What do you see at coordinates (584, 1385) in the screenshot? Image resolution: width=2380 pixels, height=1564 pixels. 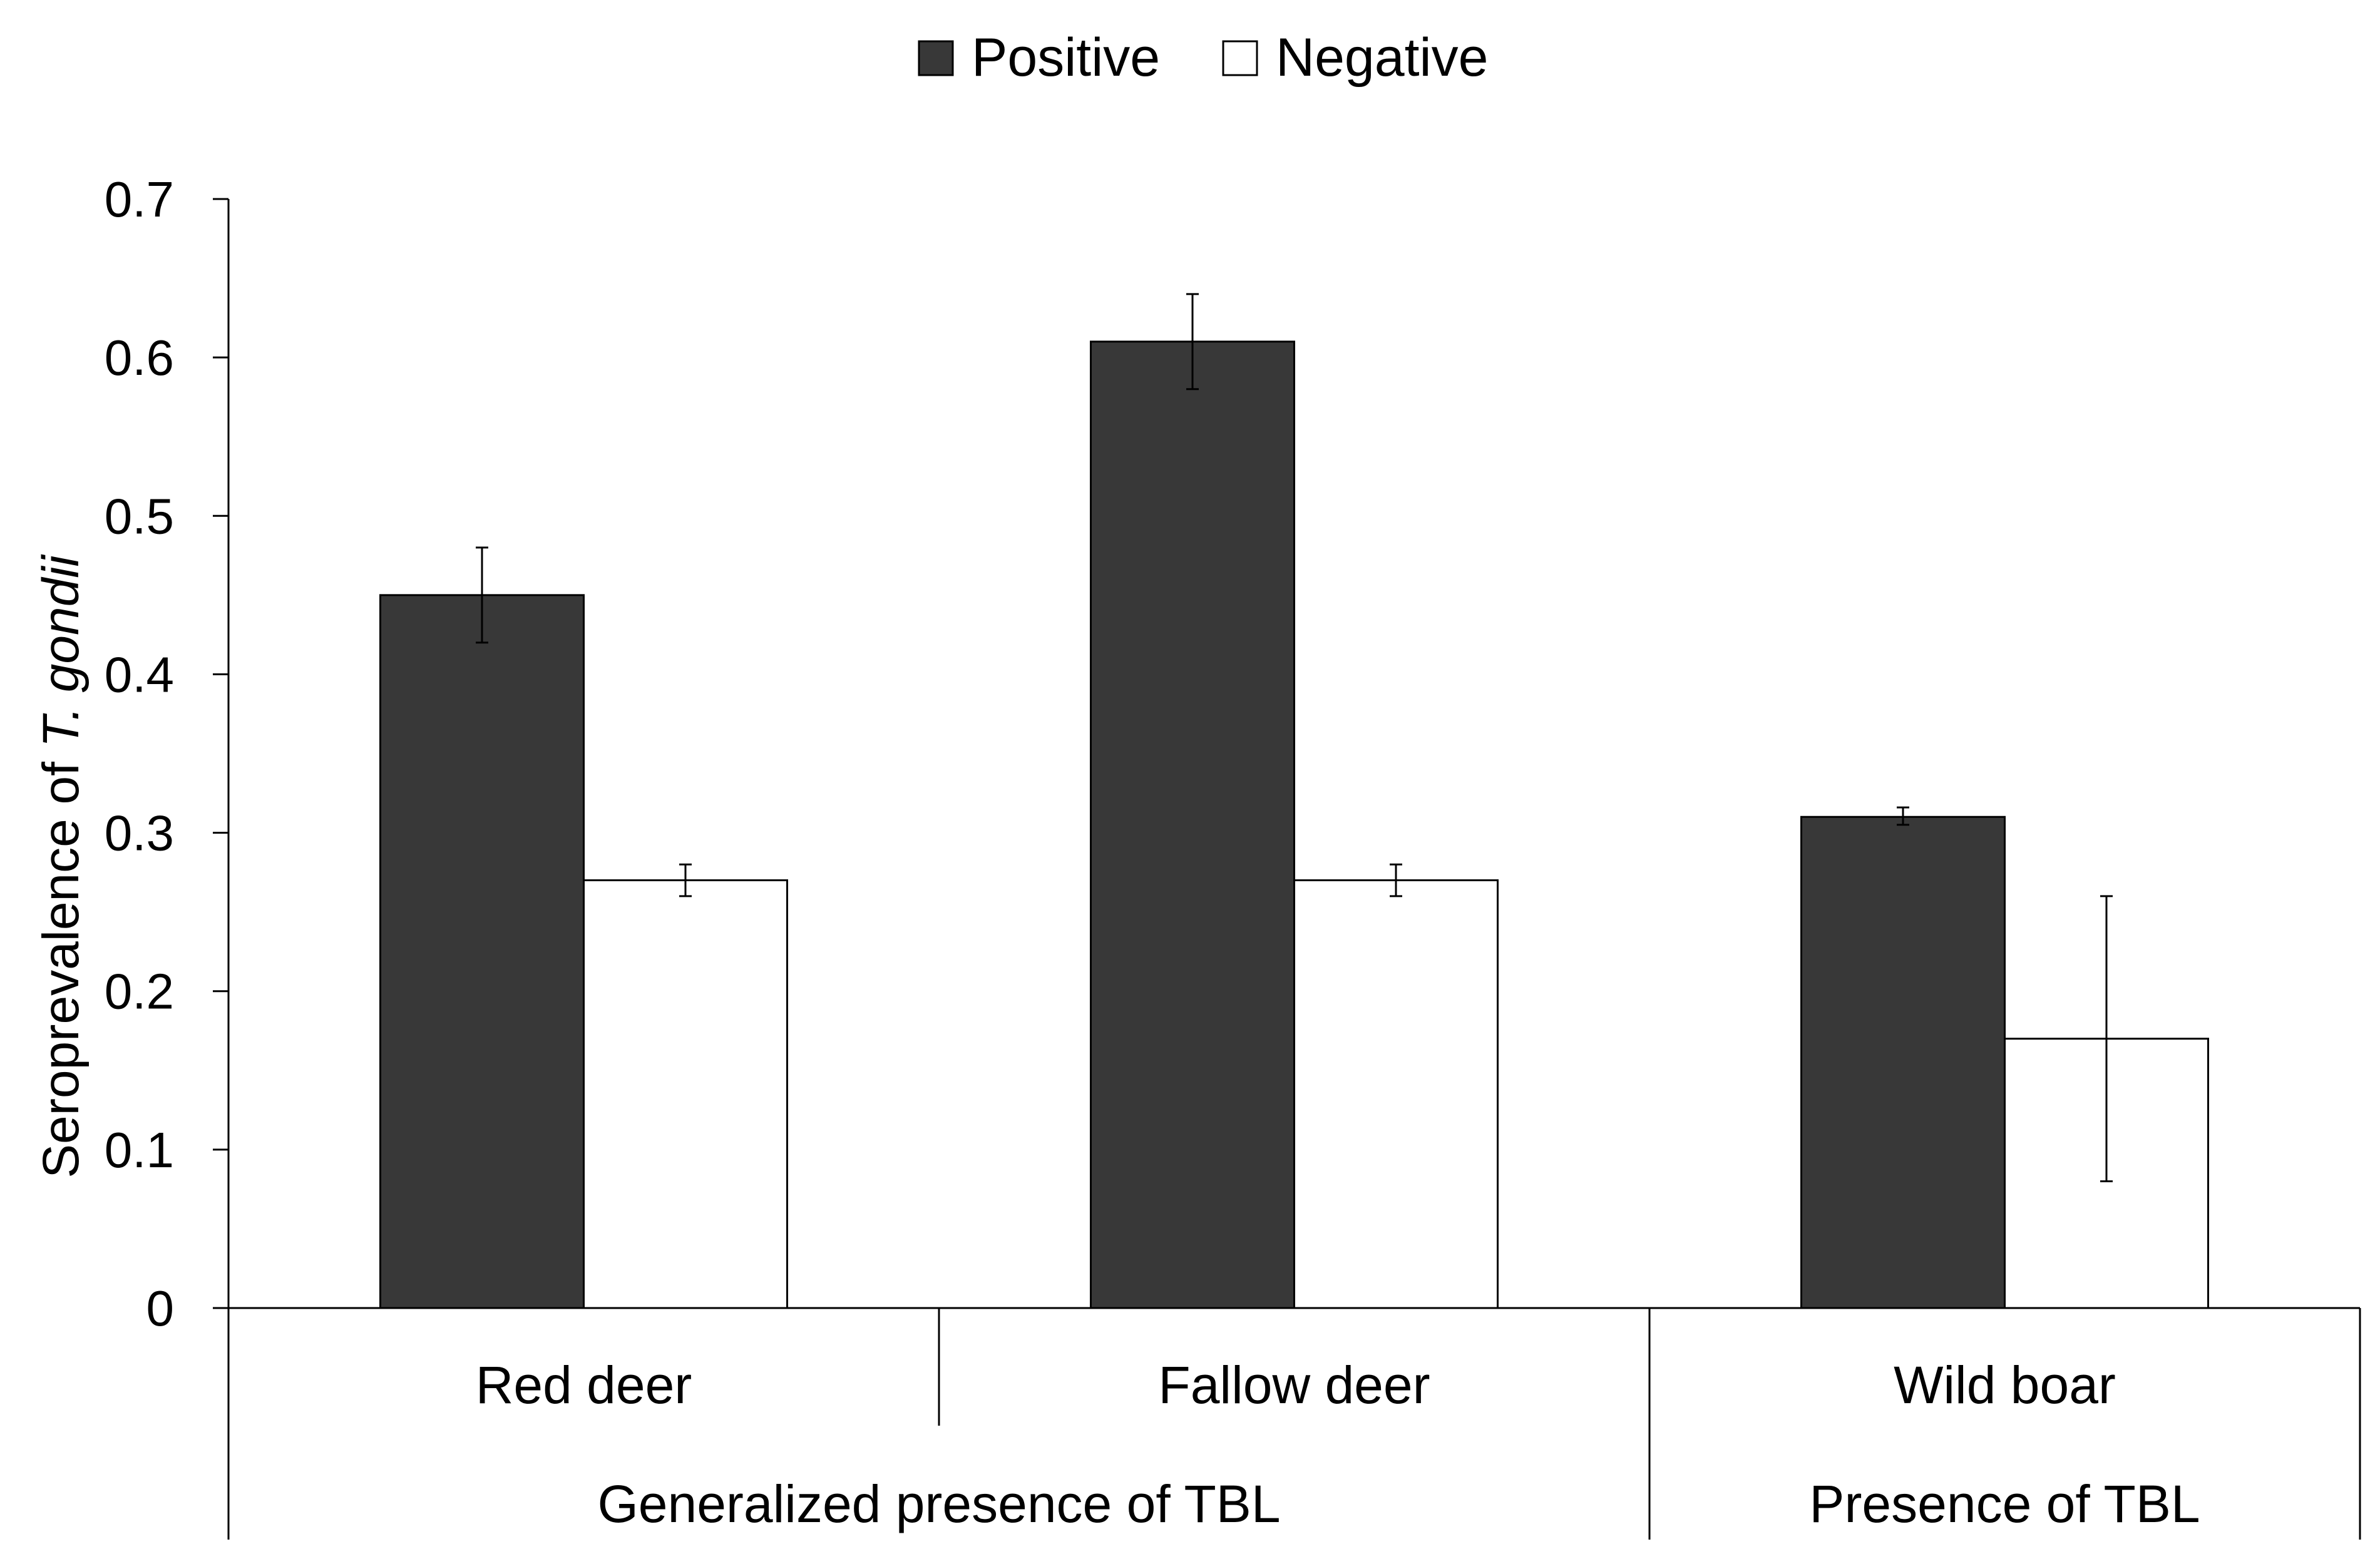 I see `category-label-red-deer: Red deer` at bounding box center [584, 1385].